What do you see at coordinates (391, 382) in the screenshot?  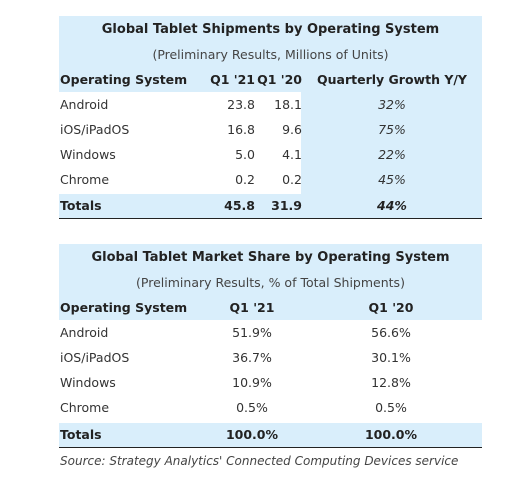 I see `share-q120: 12.8%` at bounding box center [391, 382].